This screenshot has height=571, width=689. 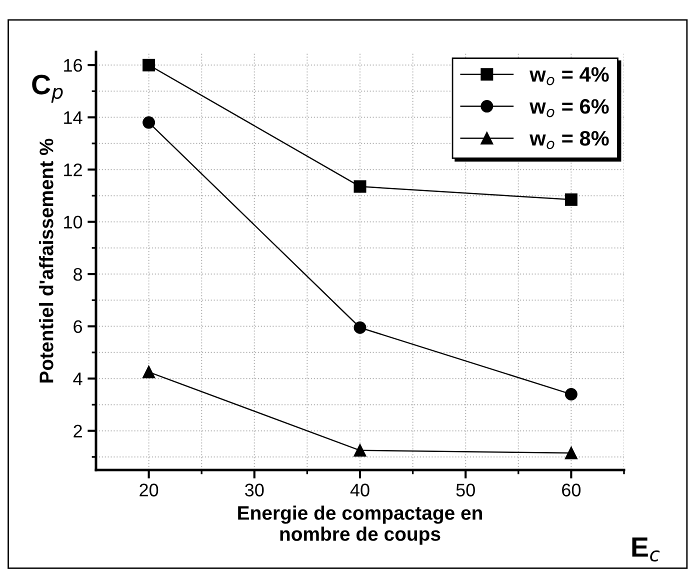 I want to click on y-tick-label: 14, so click(x=73, y=117).